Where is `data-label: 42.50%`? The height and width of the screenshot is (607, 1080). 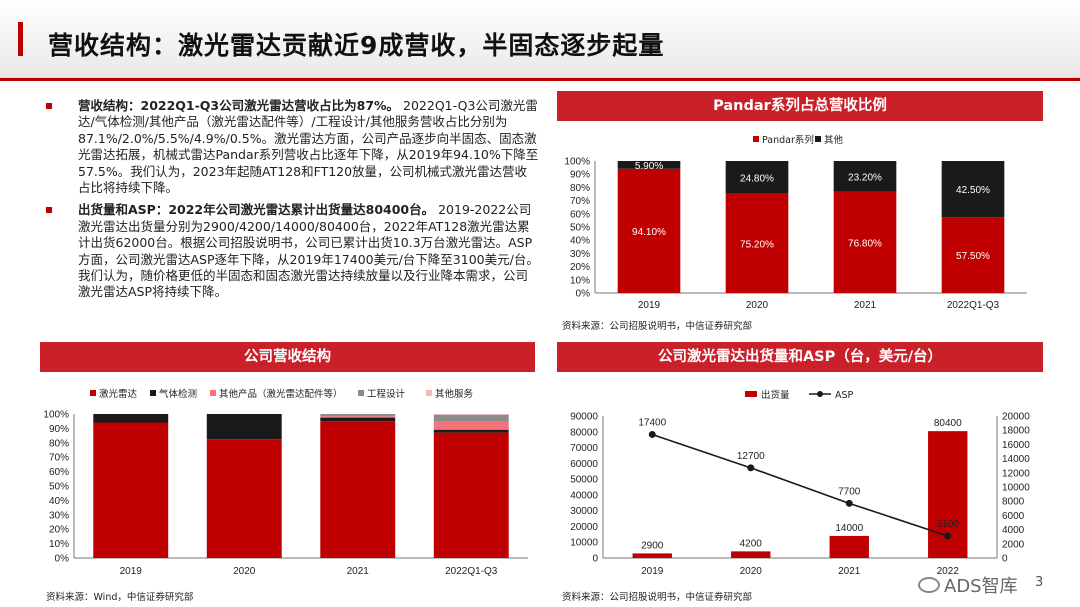
data-label: 42.50% is located at coordinates (973, 190).